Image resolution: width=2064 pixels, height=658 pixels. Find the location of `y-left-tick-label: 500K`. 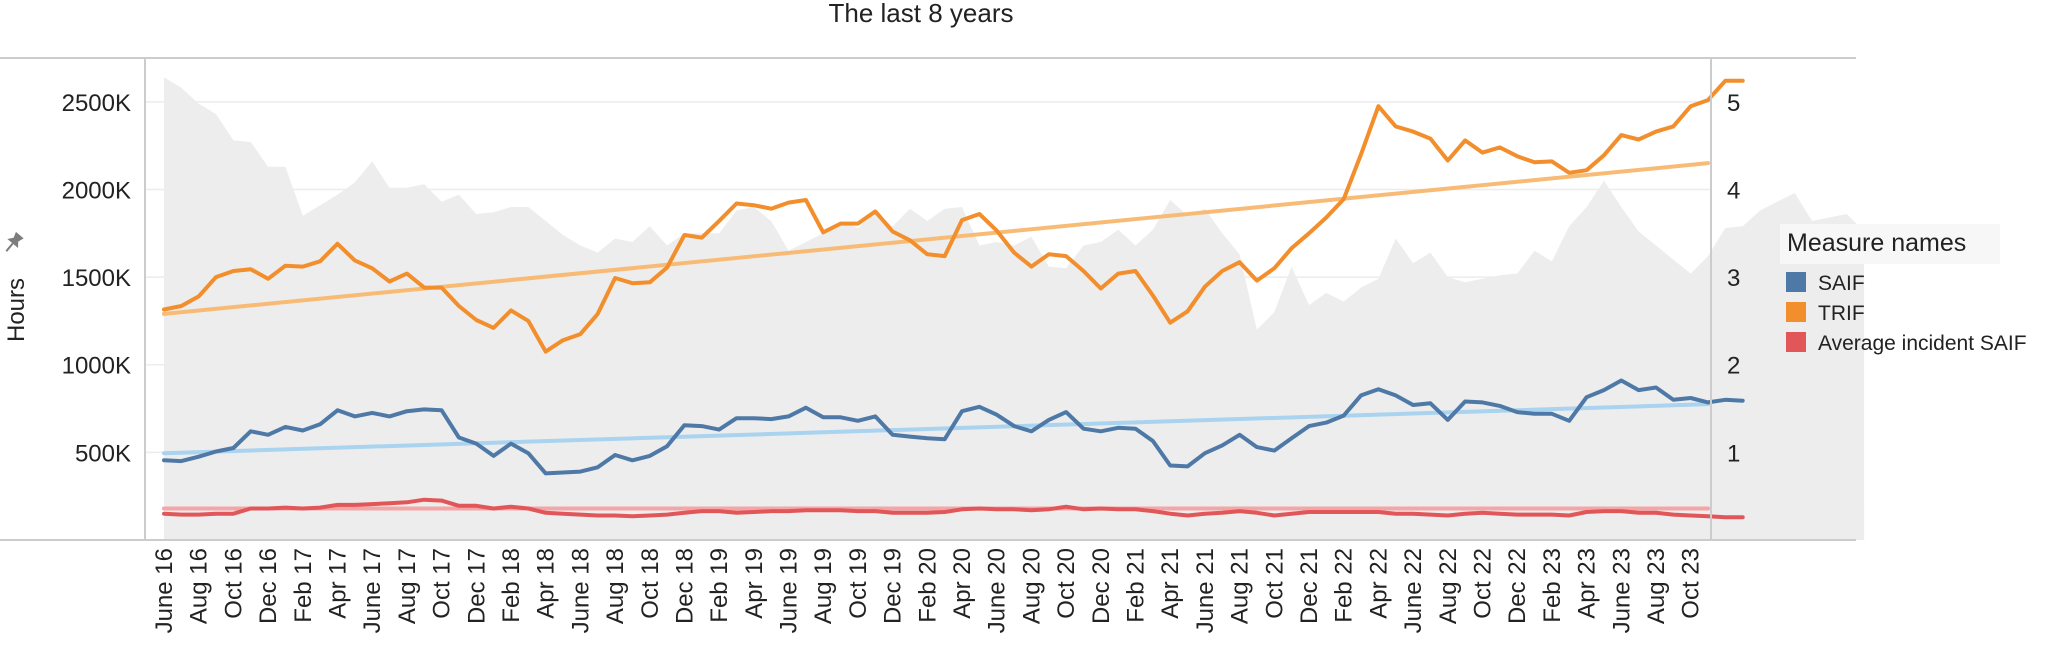

y-left-tick-label: 500K is located at coordinates (103, 453).